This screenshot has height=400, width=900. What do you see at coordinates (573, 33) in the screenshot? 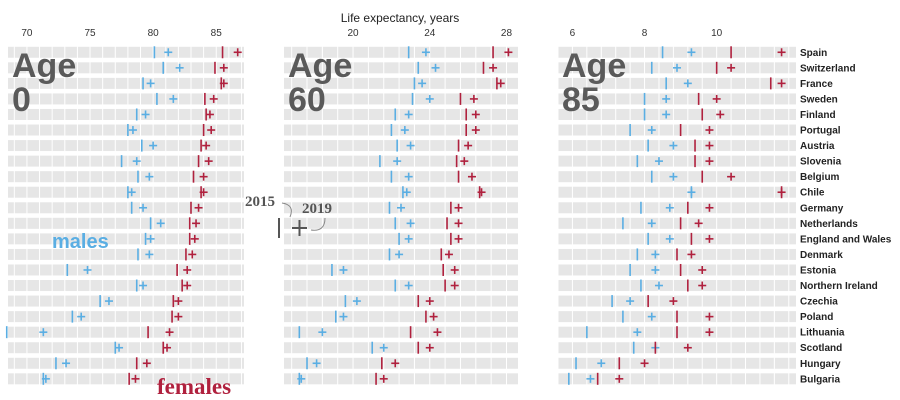
I see `x-tick-label: 6` at bounding box center [573, 33].